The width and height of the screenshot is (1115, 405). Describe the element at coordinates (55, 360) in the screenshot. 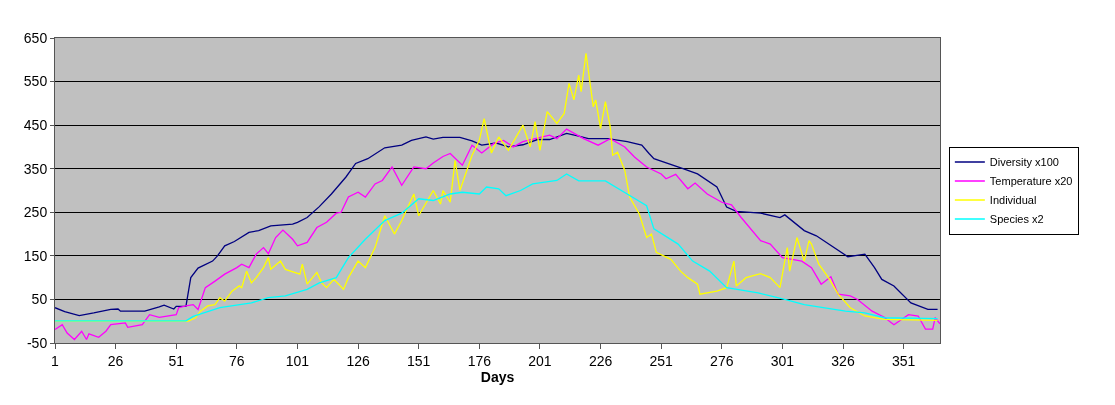

I see `x-tick-label: 1` at that location.